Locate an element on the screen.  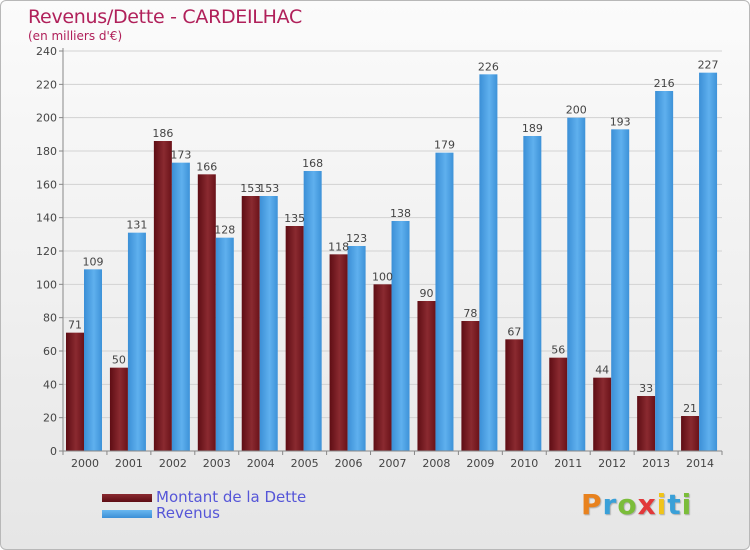
data-label-revenus-2013: 216 is located at coordinates (664, 83).